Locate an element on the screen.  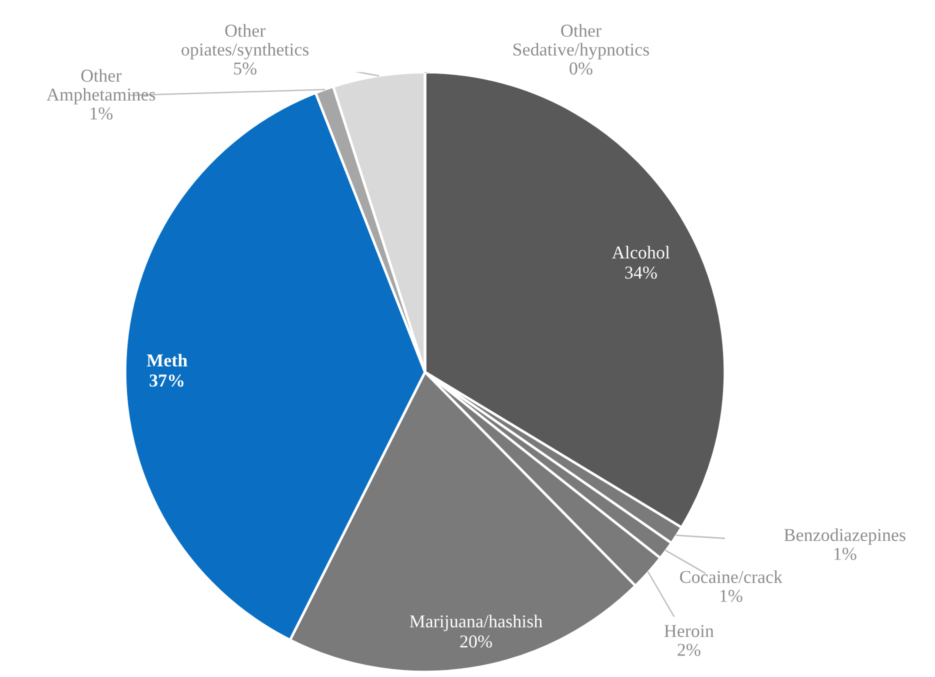
slice-label: Heroin is located at coordinates (689, 631).